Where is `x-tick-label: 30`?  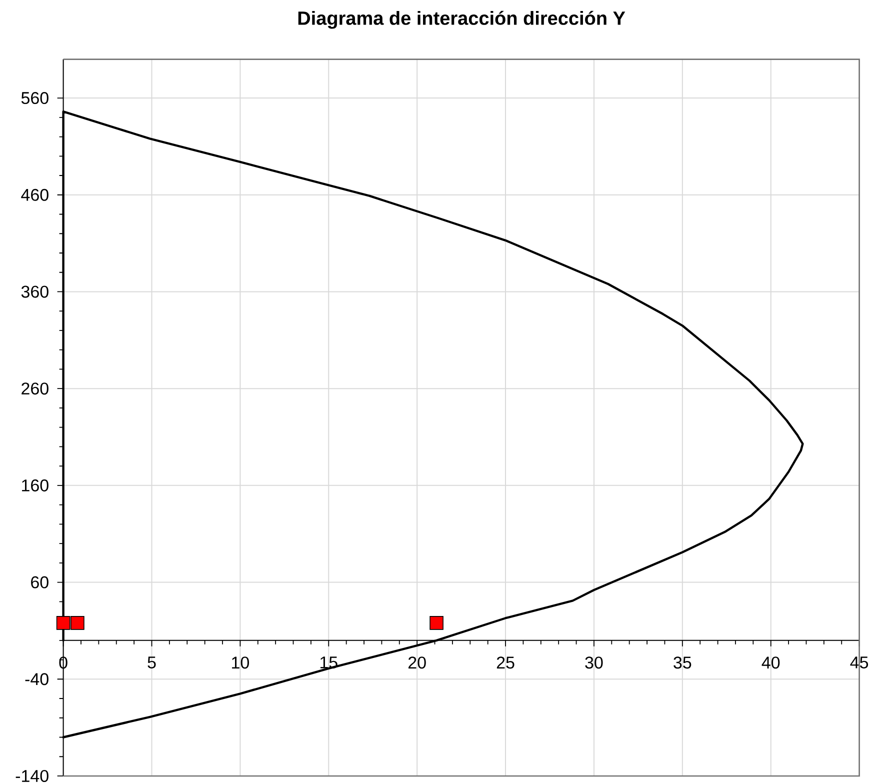 x-tick-label: 30 is located at coordinates (594, 662).